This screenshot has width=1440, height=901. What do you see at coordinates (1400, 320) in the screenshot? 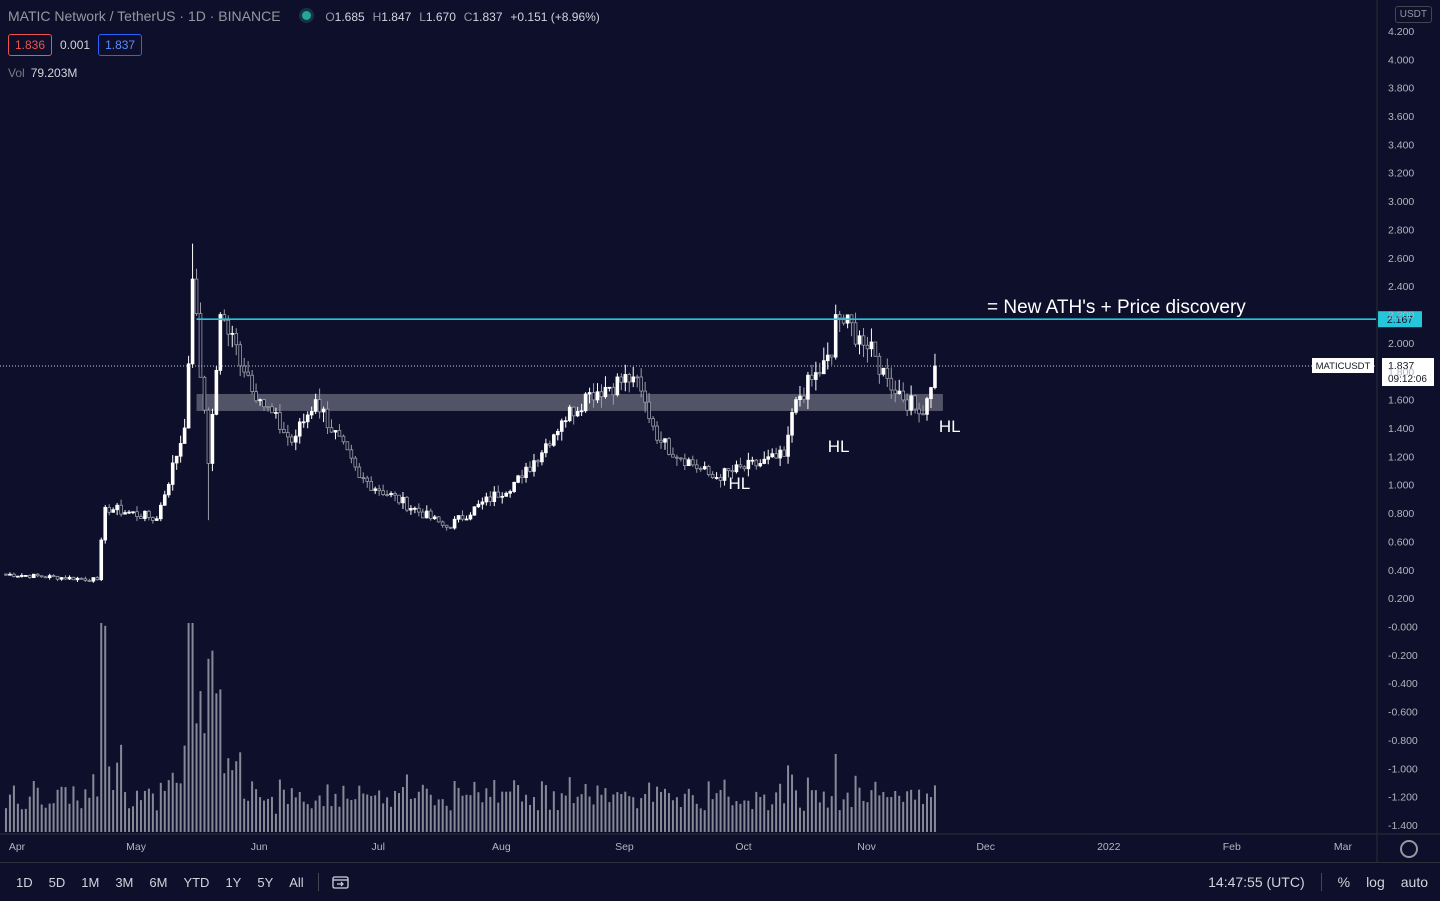
I see `hline-price-tag-label: 2.167` at bounding box center [1400, 320].